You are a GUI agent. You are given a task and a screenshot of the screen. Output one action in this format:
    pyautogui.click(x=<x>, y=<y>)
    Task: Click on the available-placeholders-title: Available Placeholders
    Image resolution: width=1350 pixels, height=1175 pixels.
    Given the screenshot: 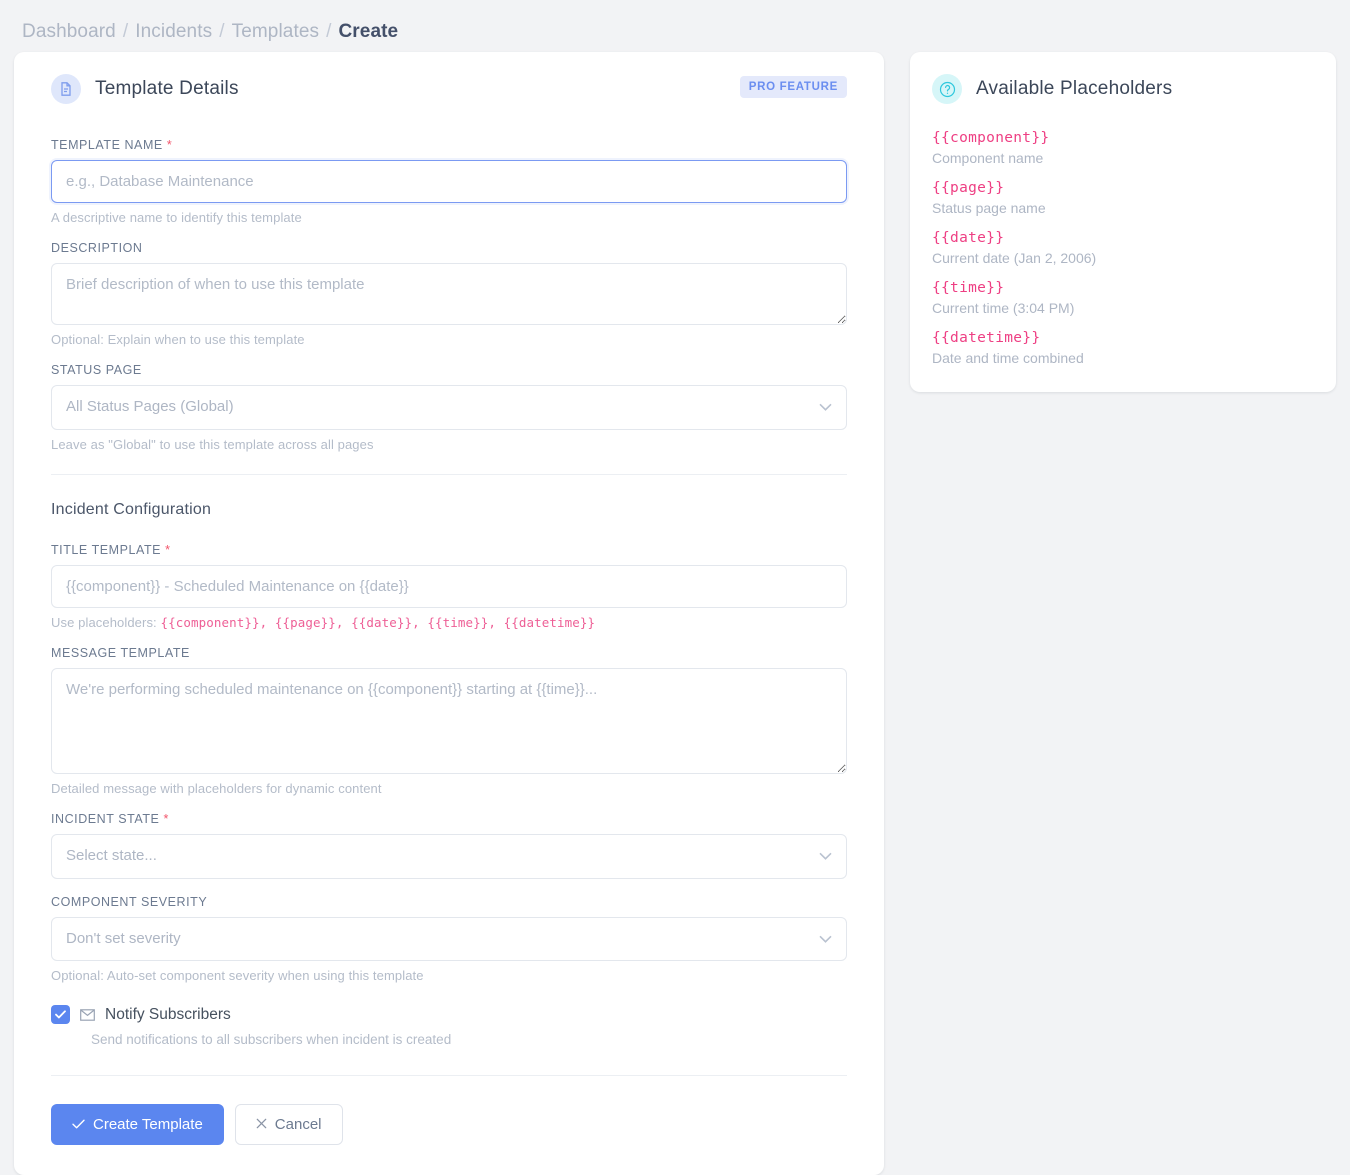 What is the action you would take?
    pyautogui.click(x=1074, y=88)
    